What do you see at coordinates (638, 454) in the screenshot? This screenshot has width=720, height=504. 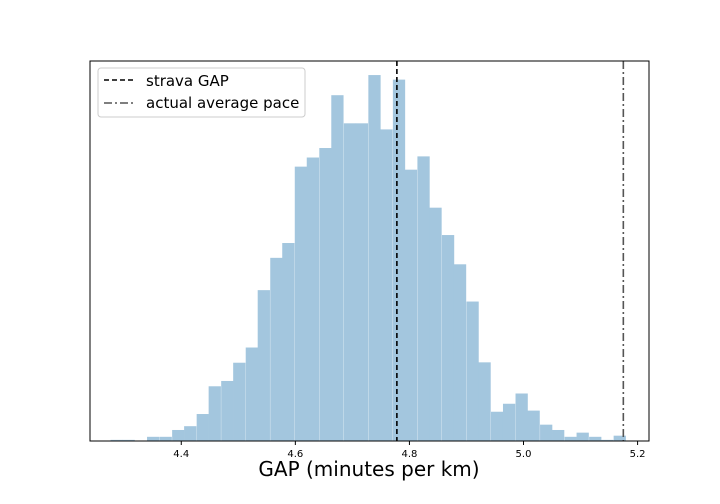 I see `x-tick-label: 5.2` at bounding box center [638, 454].